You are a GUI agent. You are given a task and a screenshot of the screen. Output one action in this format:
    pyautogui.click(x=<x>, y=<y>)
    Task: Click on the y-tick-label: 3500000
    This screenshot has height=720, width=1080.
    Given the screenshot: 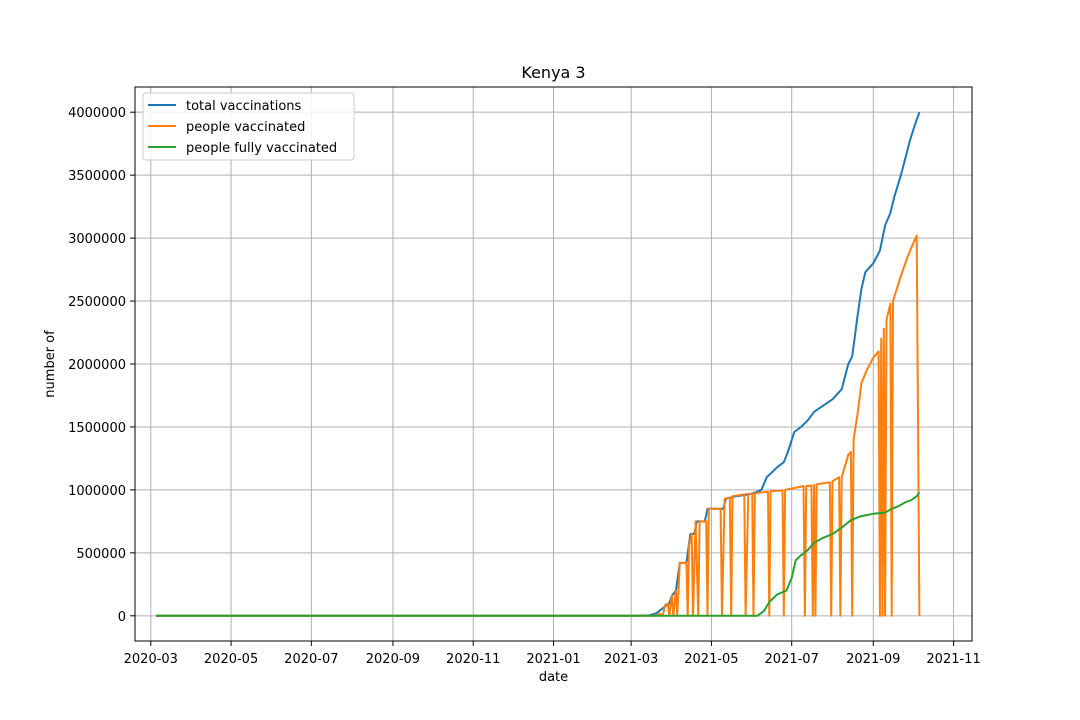 What is the action you would take?
    pyautogui.click(x=97, y=176)
    